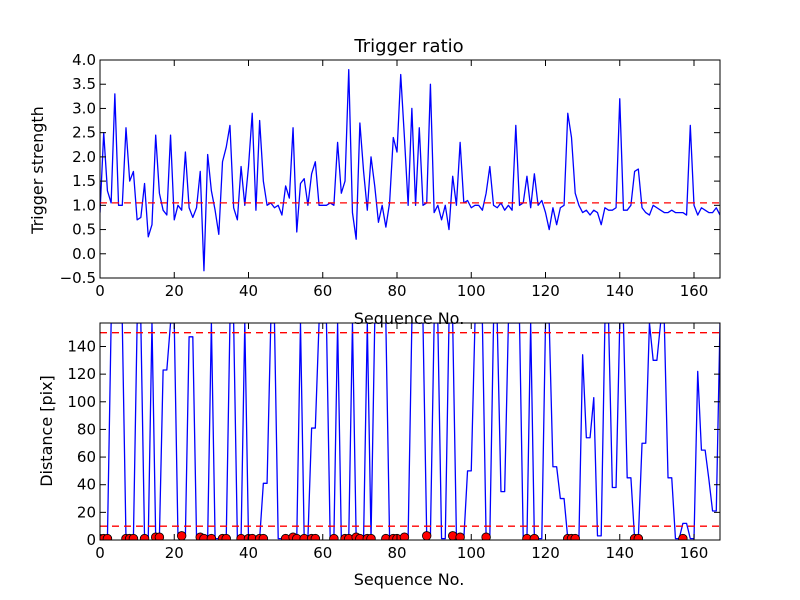 This screenshot has height=600, width=800. What do you see at coordinates (84, 157) in the screenshot?
I see `y-tick-label: 2.0` at bounding box center [84, 157].